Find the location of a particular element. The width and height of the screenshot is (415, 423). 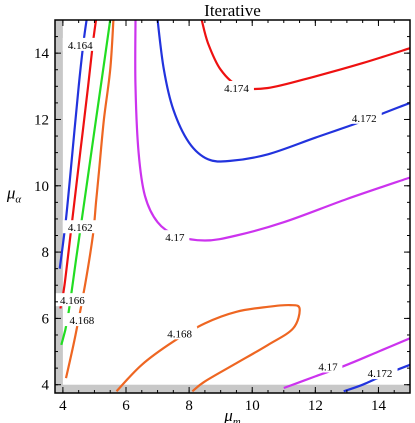

x-tick-label: 6 is located at coordinates (126, 406).